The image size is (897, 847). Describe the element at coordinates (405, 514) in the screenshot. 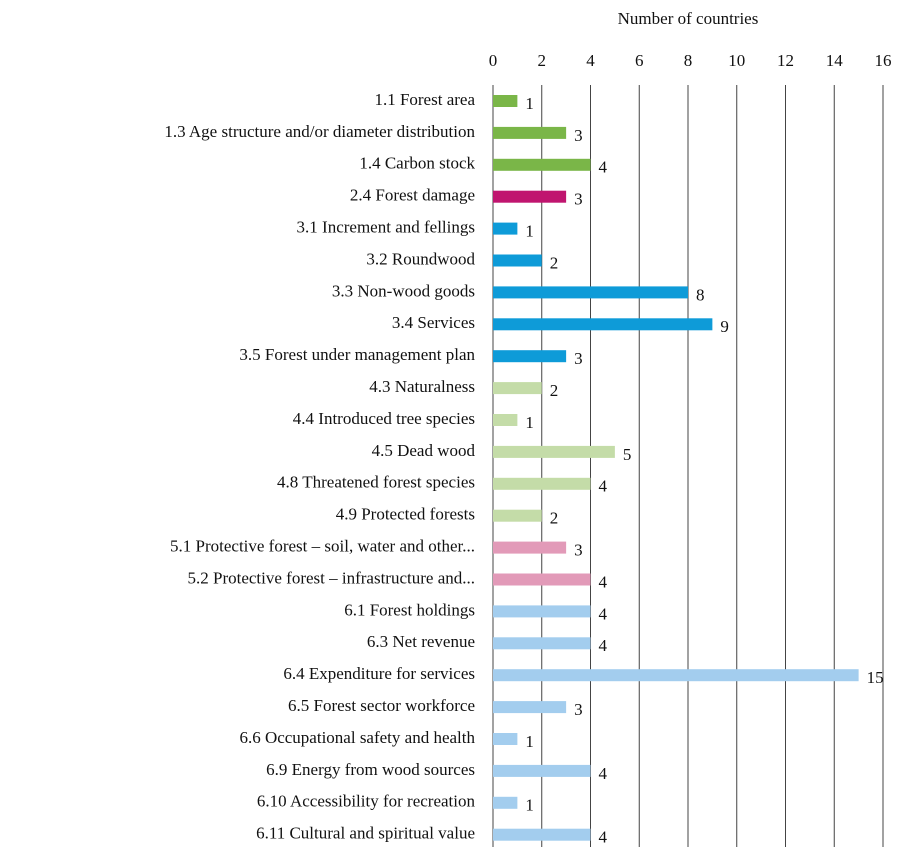

I see `y-tick-label: 4.9 Protected forests` at that location.